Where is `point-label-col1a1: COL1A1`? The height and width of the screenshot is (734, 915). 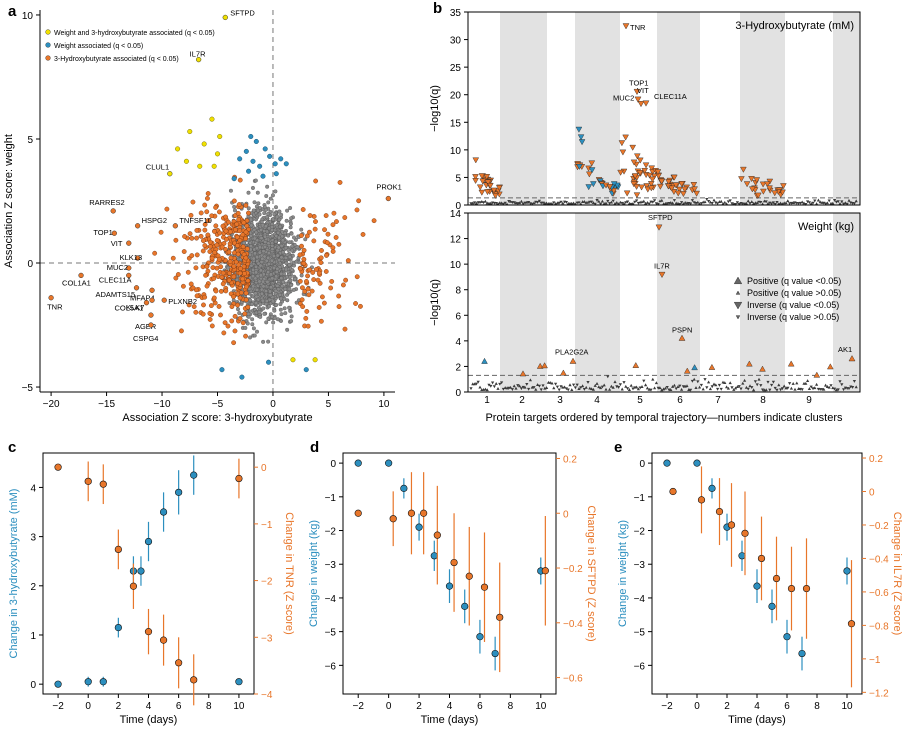
point-label-col1a1: COL1A1 is located at coordinates (76, 282).